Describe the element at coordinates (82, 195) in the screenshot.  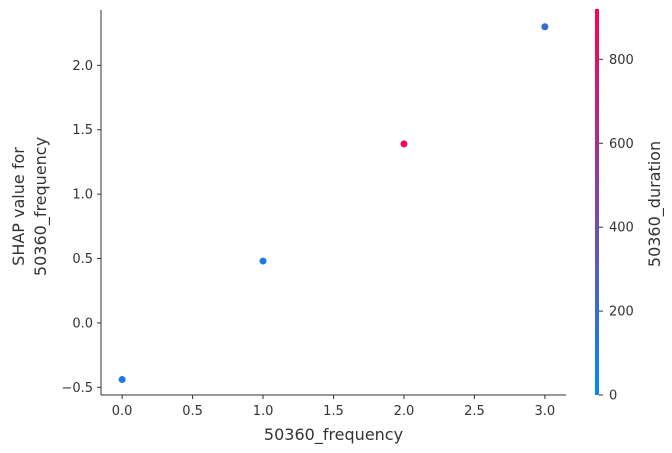
I see `y-tick-label: 1.0` at that location.